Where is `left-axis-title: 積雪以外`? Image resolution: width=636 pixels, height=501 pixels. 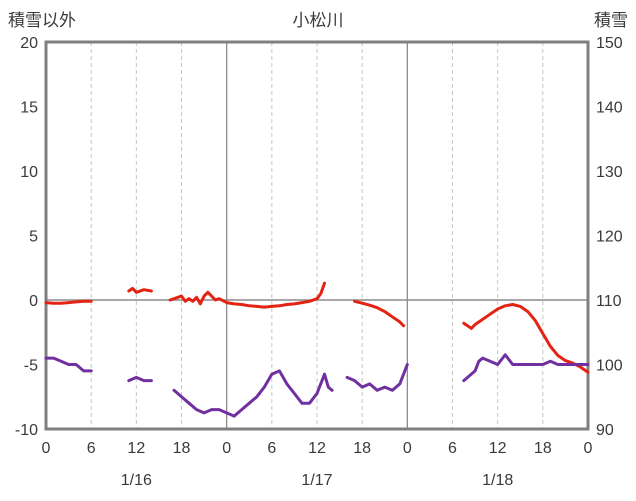 left-axis-title: 積雪以外 is located at coordinates (42, 20).